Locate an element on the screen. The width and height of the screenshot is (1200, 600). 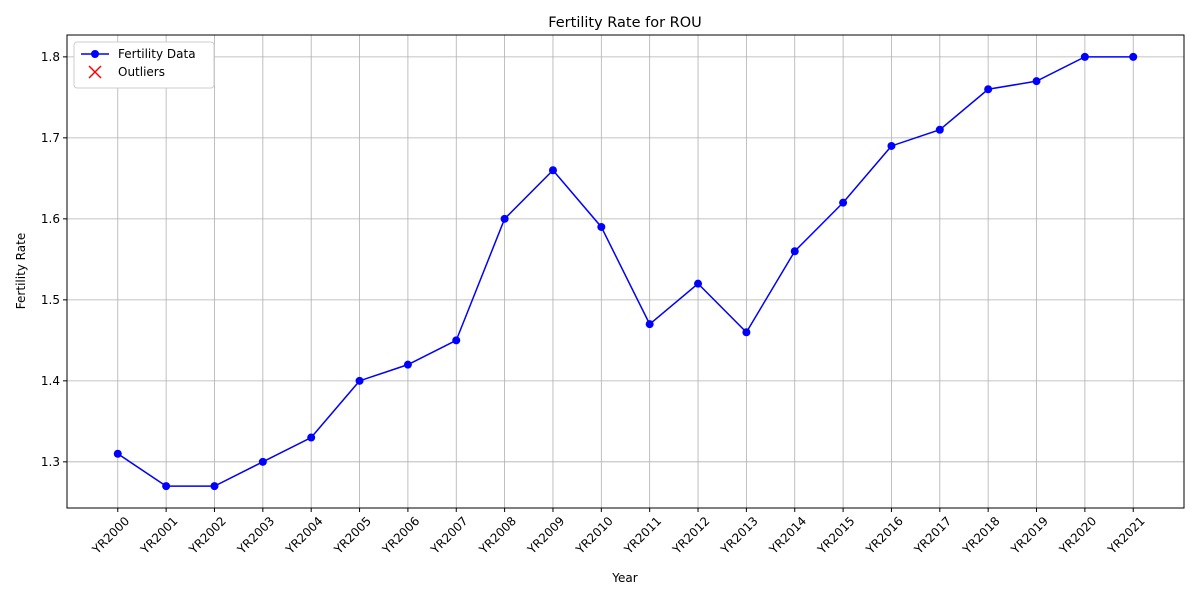
x-tick-label: YR2020 is located at coordinates (1077, 535).